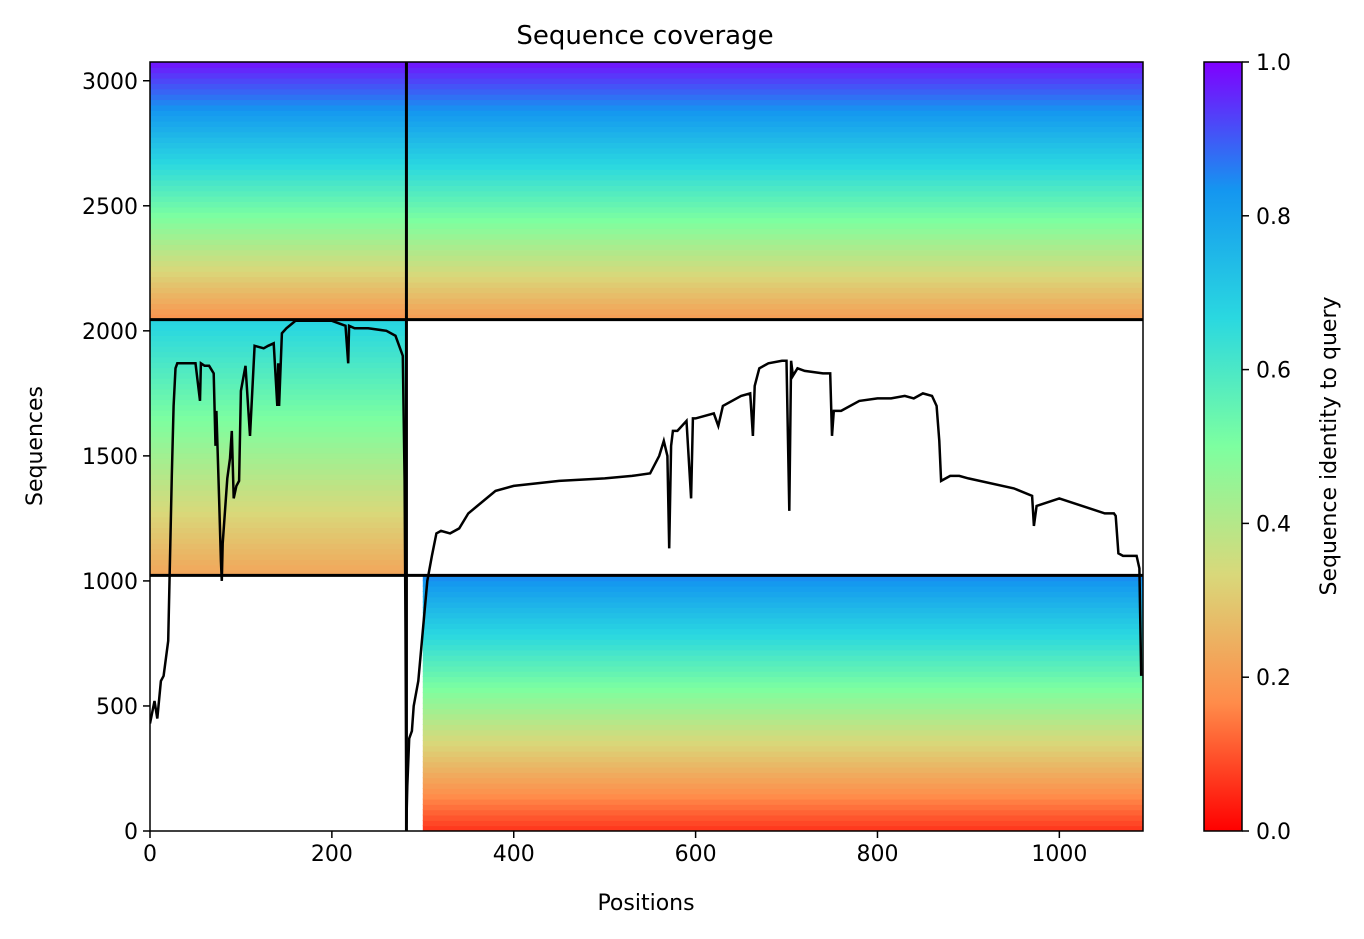 The image size is (1364, 939). I want to click on coverage-block-B, so click(774, 191).